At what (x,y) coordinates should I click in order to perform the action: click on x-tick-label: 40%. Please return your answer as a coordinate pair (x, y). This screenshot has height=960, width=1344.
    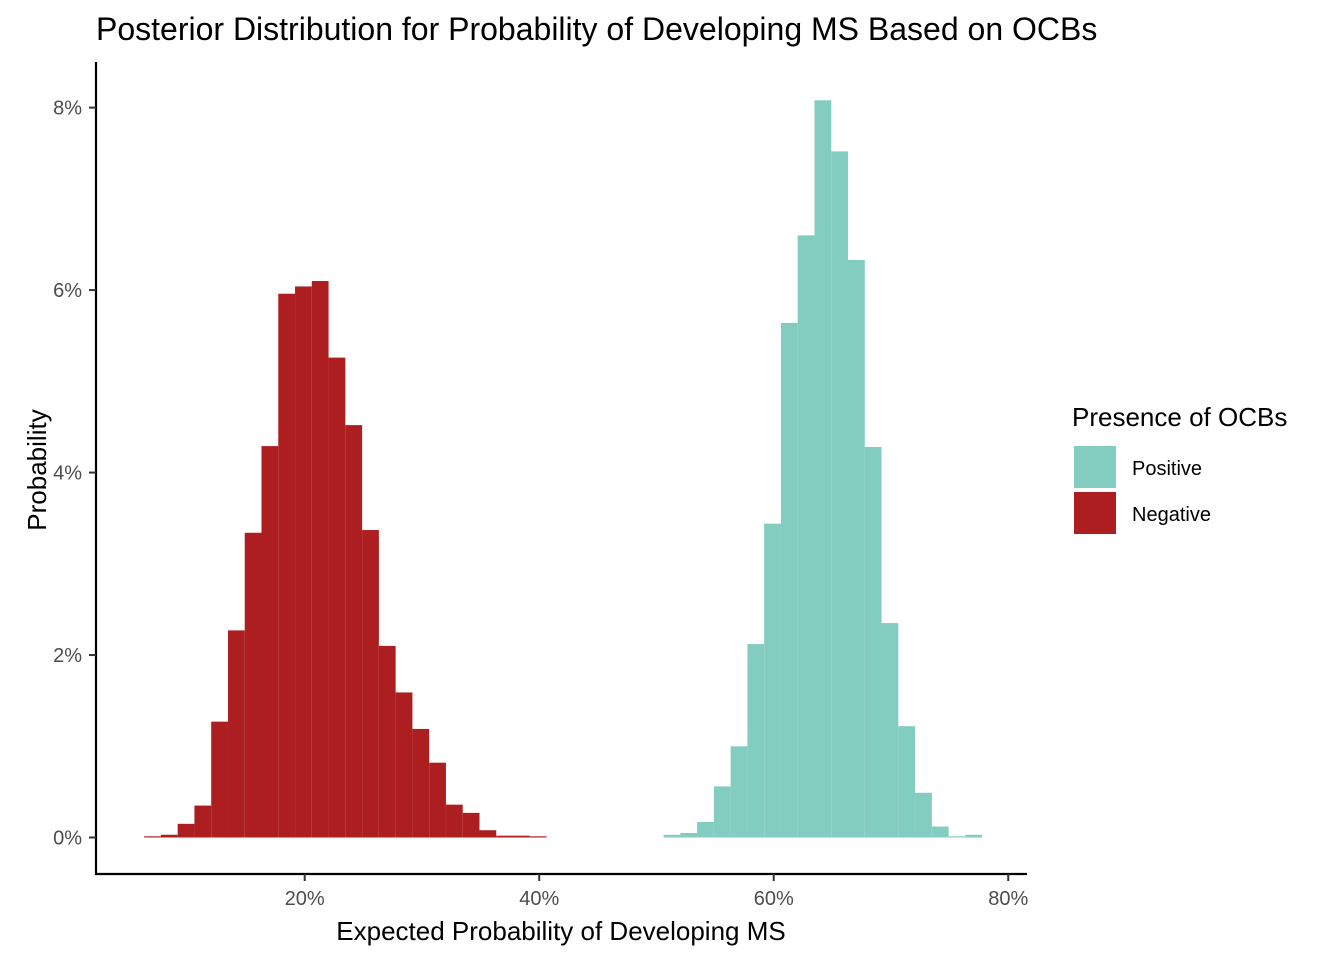
    Looking at the image, I should click on (539, 899).